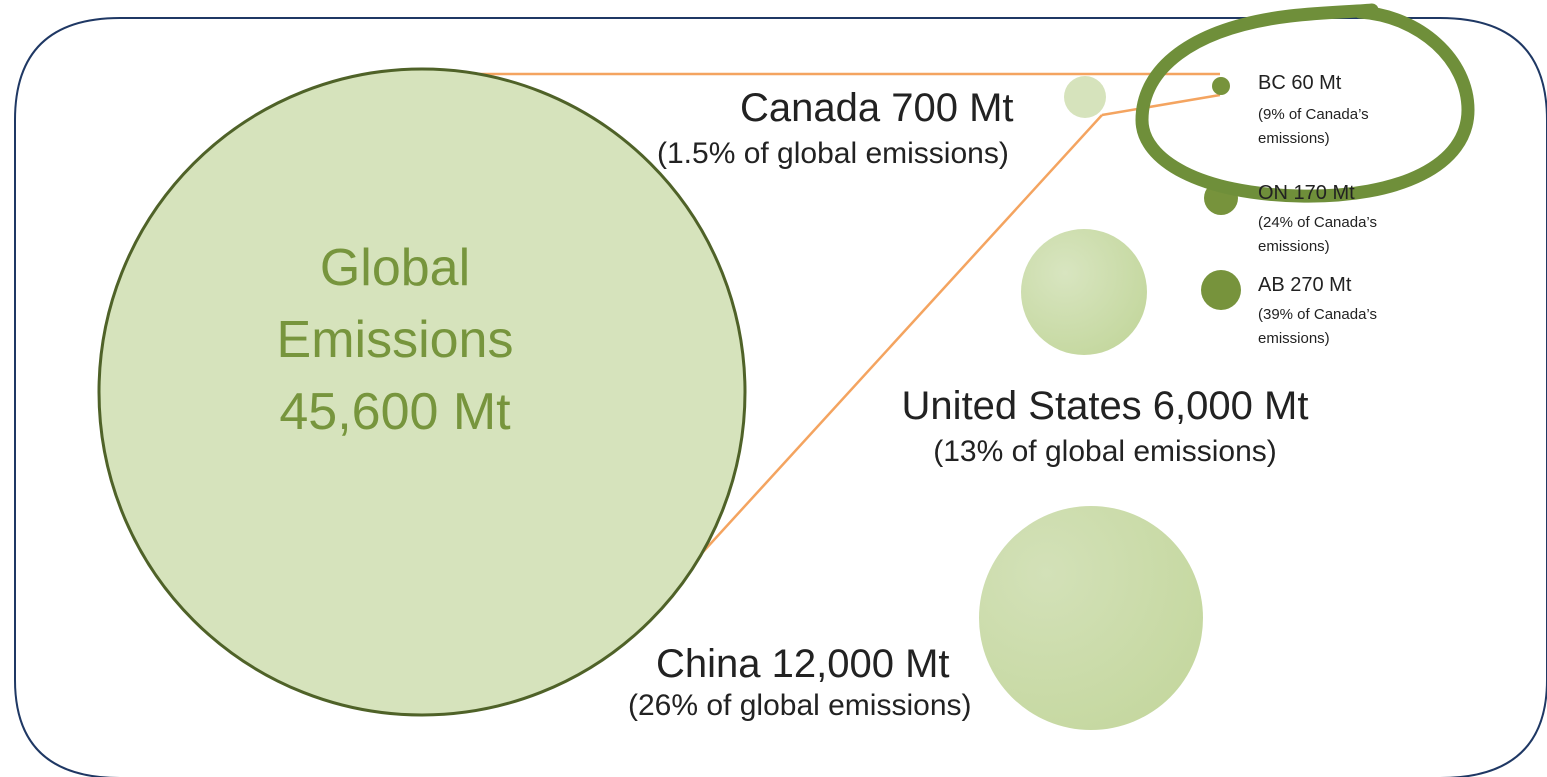 The image size is (1547, 777). Describe the element at coordinates (1221, 290) in the screenshot. I see `ab-dot` at that location.